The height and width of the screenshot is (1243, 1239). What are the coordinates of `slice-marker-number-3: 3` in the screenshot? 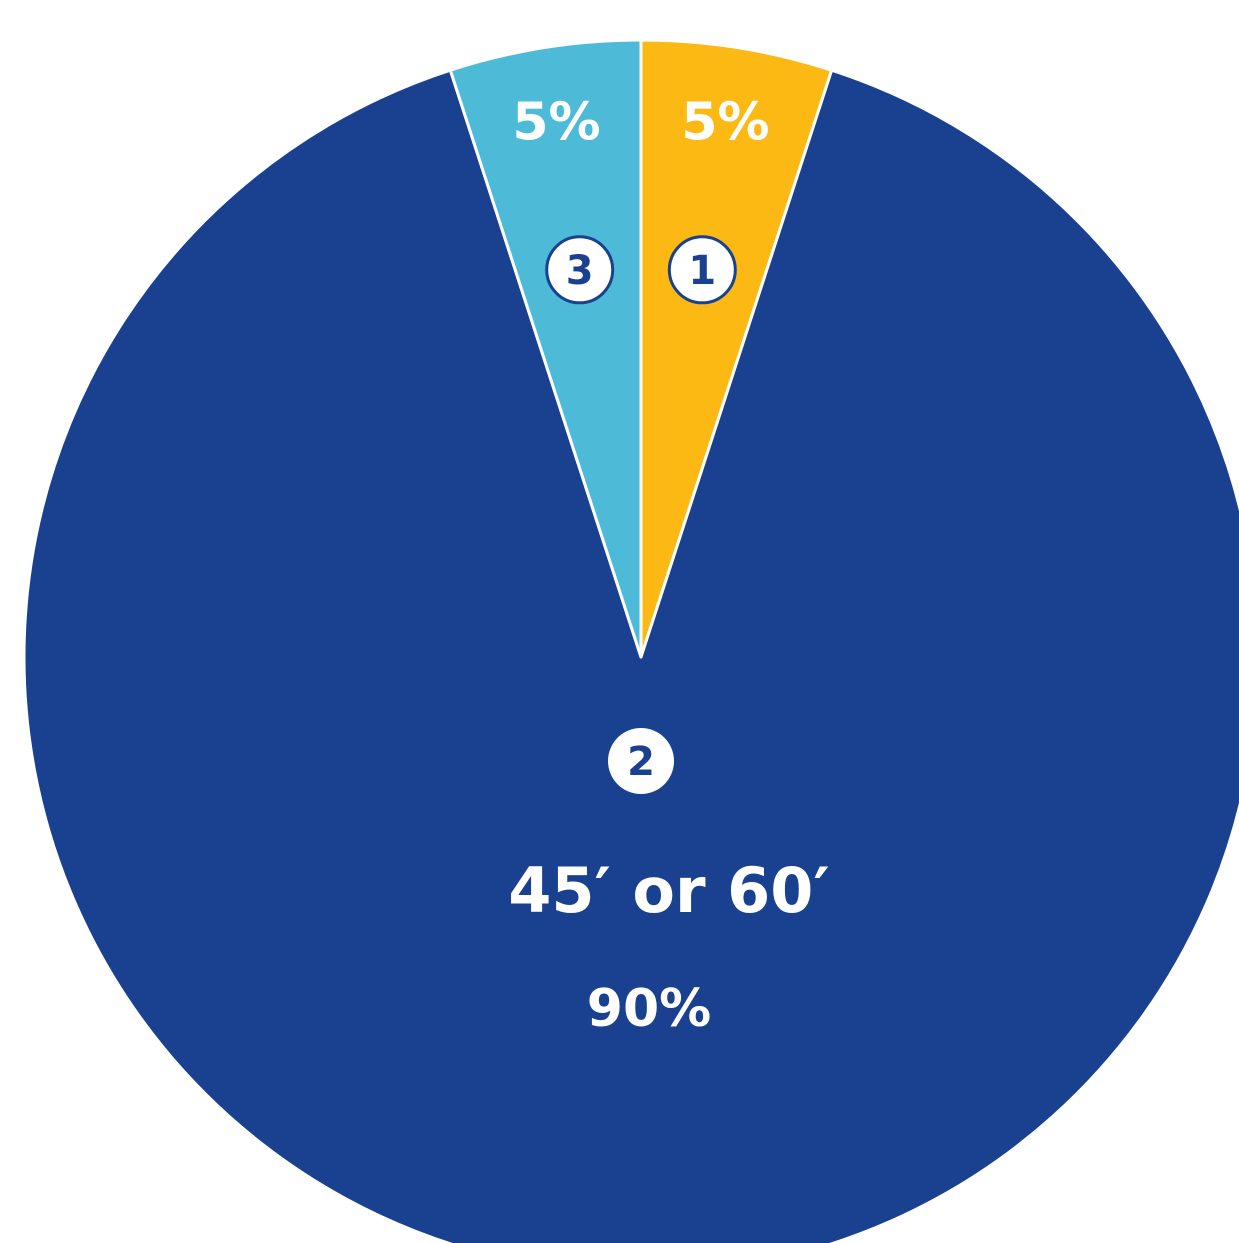 It's located at (580, 271).